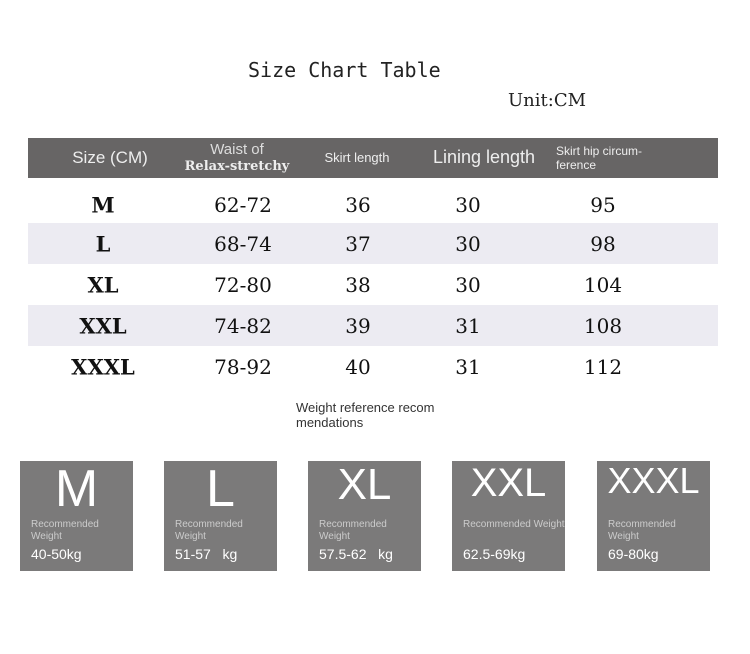 This screenshot has width=750, height=654. I want to click on table-row: XXL 74-82 39 31 108, so click(373, 325).